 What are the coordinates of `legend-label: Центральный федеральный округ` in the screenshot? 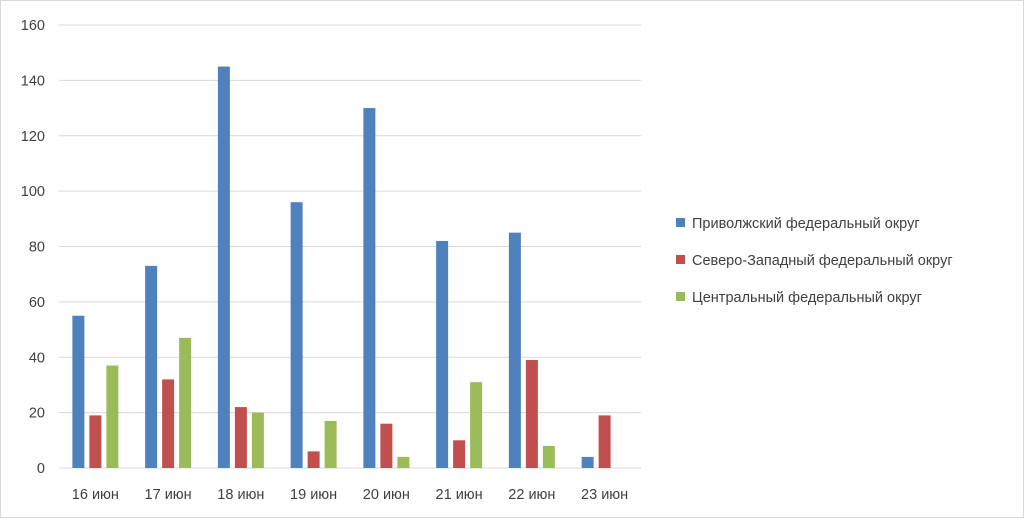 It's located at (807, 298).